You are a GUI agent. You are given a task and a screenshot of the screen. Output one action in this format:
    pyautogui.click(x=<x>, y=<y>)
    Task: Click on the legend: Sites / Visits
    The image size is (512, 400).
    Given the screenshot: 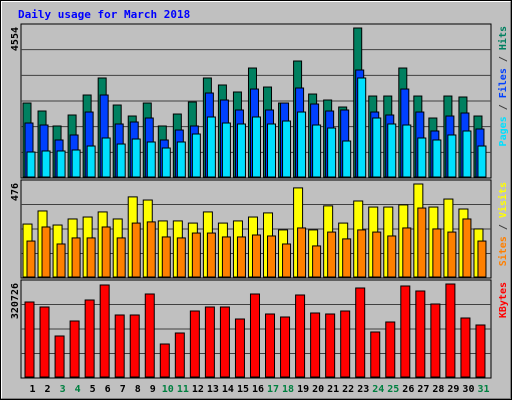 What is the action you would take?
    pyautogui.click(x=503, y=224)
    